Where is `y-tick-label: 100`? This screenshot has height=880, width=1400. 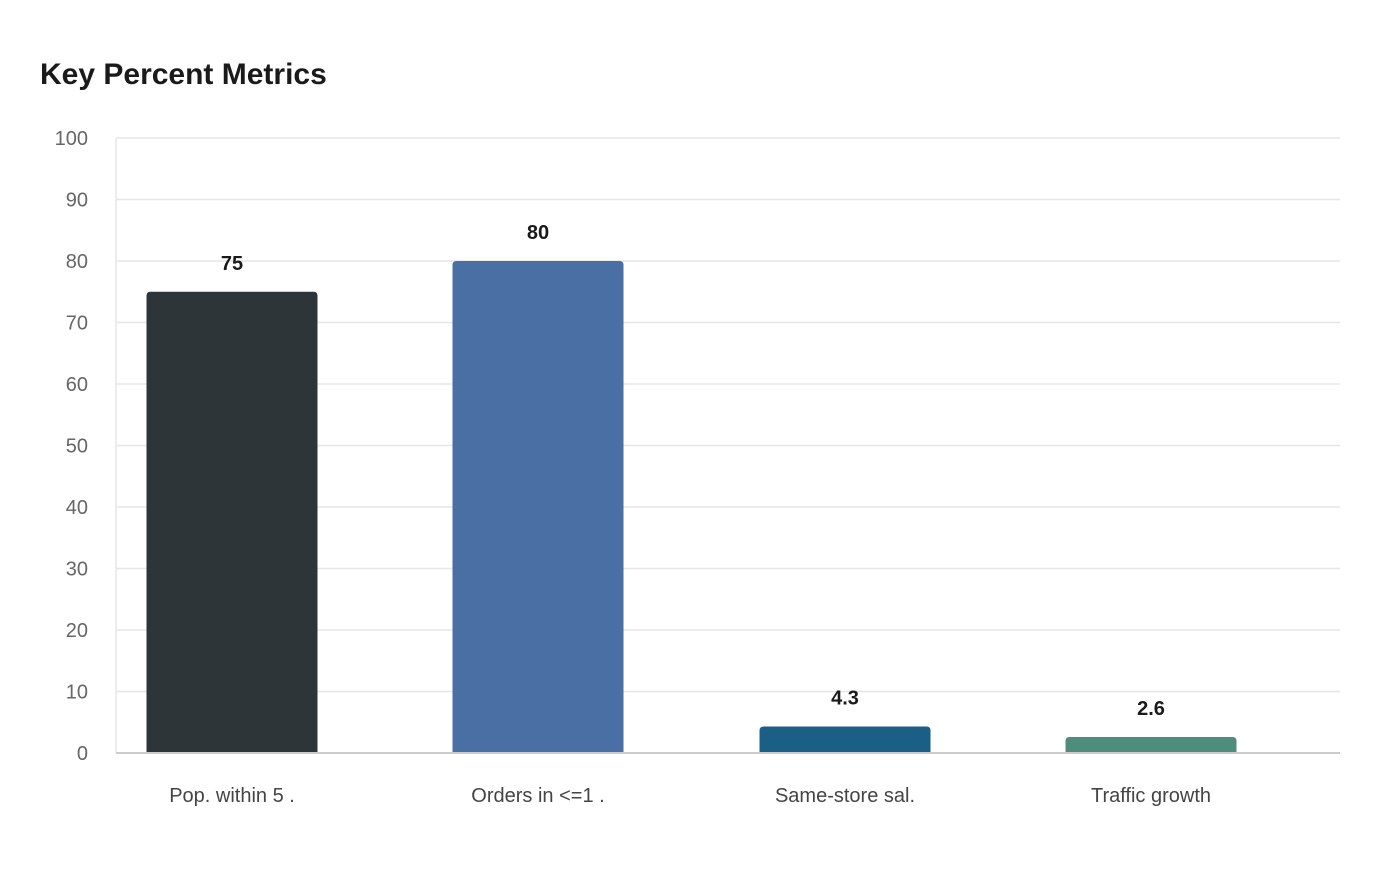 y-tick-label: 100 is located at coordinates (71, 139).